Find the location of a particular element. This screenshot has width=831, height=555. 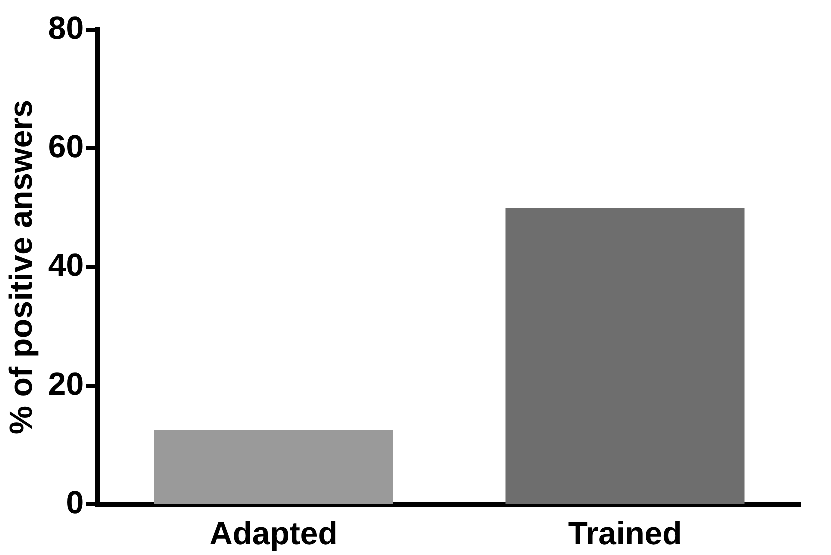

y-axis-title: % of positive answers is located at coordinates (21, 267).